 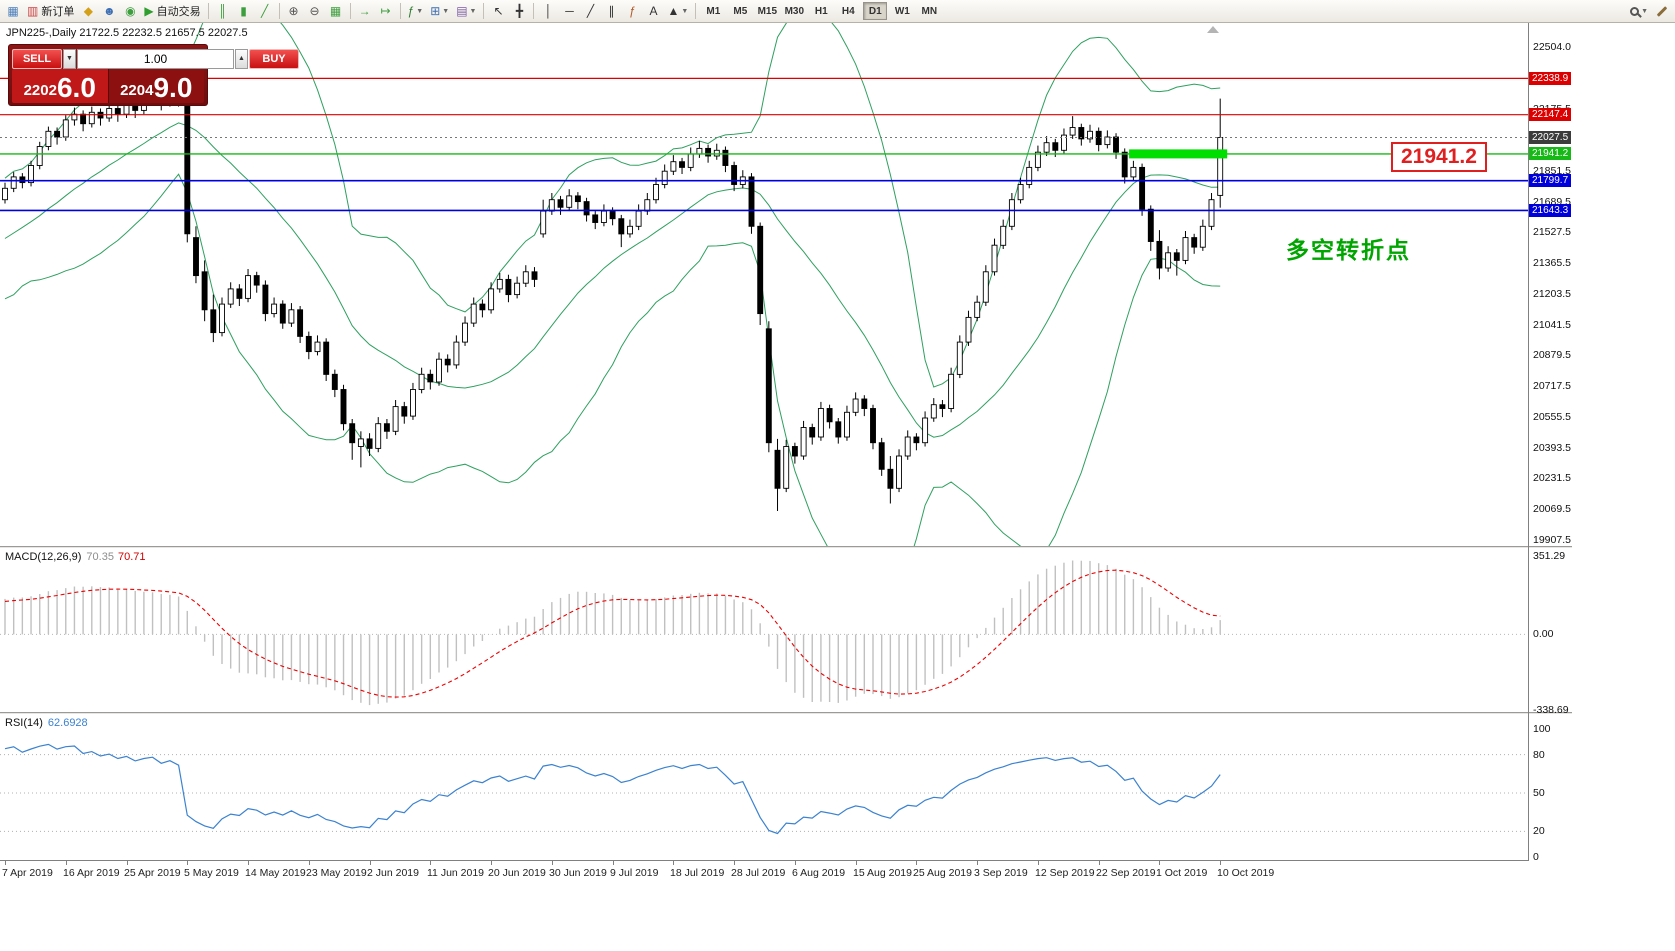 I want to click on chart-icon: ▦, so click(x=13, y=11).